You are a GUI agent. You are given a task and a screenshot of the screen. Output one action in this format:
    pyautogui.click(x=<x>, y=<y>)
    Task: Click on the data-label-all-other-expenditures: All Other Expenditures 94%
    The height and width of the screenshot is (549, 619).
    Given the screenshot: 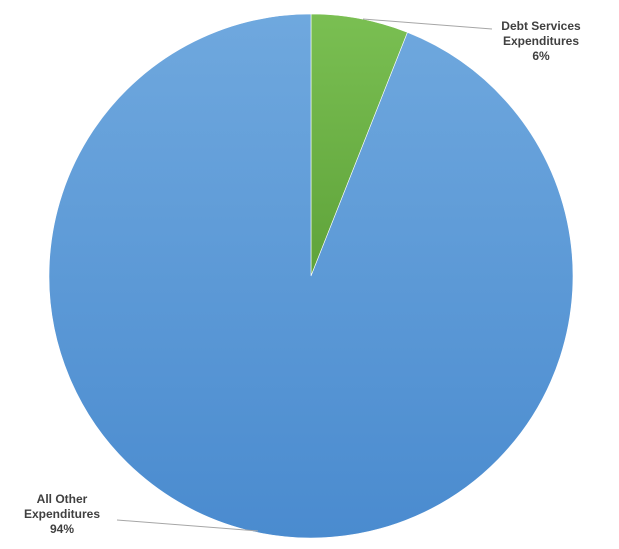 What is the action you would take?
    pyautogui.click(x=62, y=514)
    